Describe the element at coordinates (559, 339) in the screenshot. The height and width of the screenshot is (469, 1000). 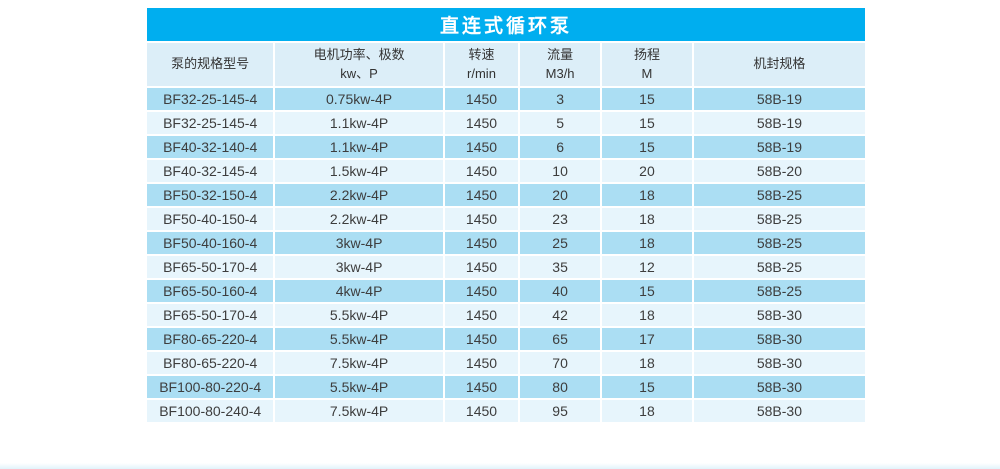
I see `cell-flow: 65` at that location.